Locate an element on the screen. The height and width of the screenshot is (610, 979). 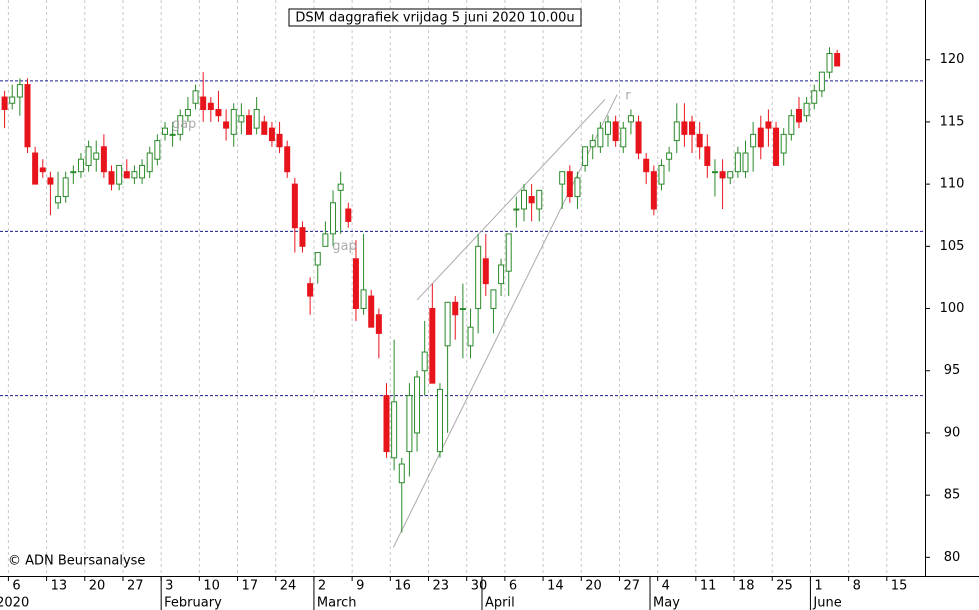
x-tick-label: 10 is located at coordinates (211, 586).